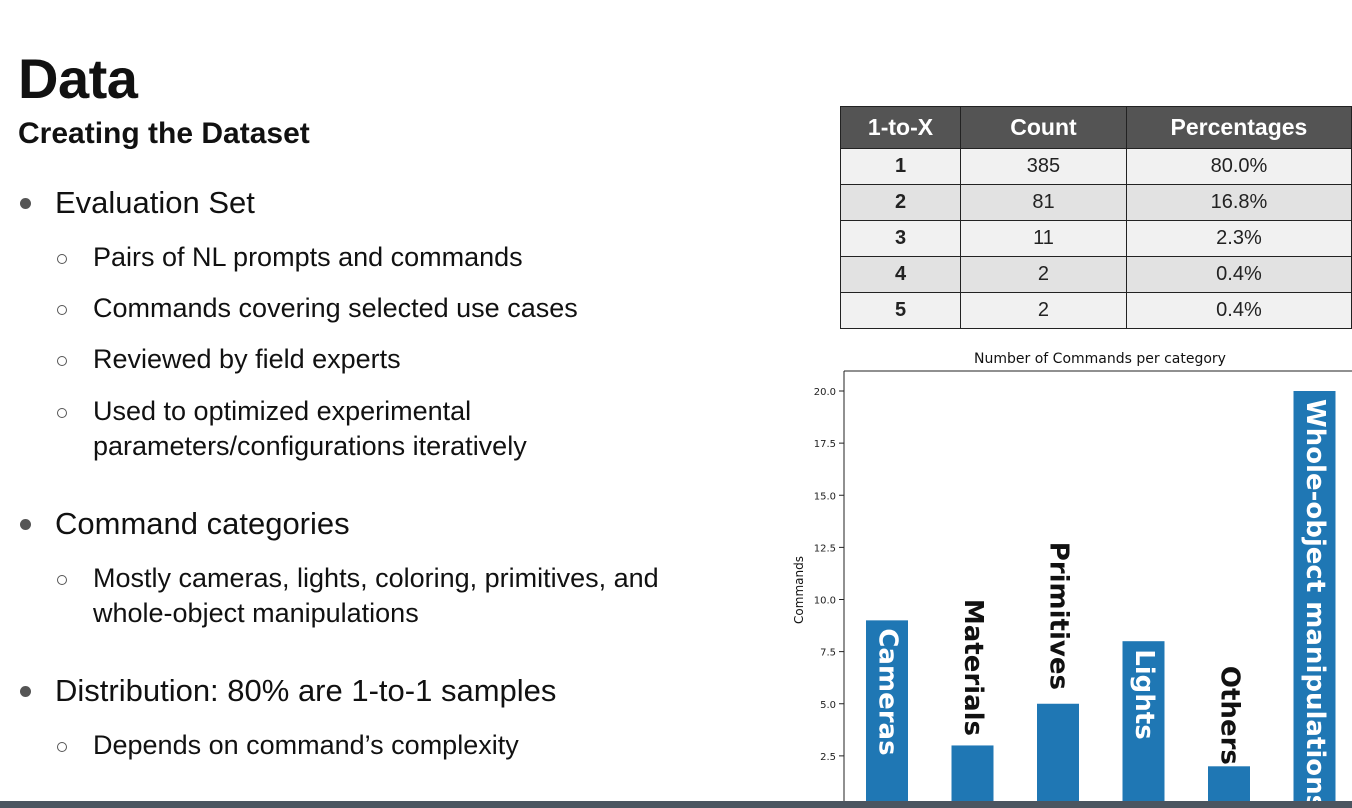  Describe the element at coordinates (888, 691) in the screenshot. I see `category-label: Cameras` at that location.